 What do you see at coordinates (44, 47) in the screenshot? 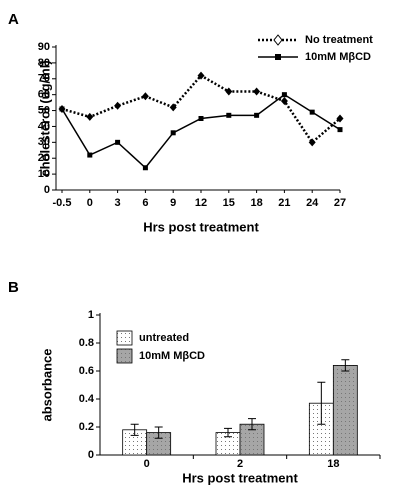
I see `y-tick-label: 90` at bounding box center [44, 47].